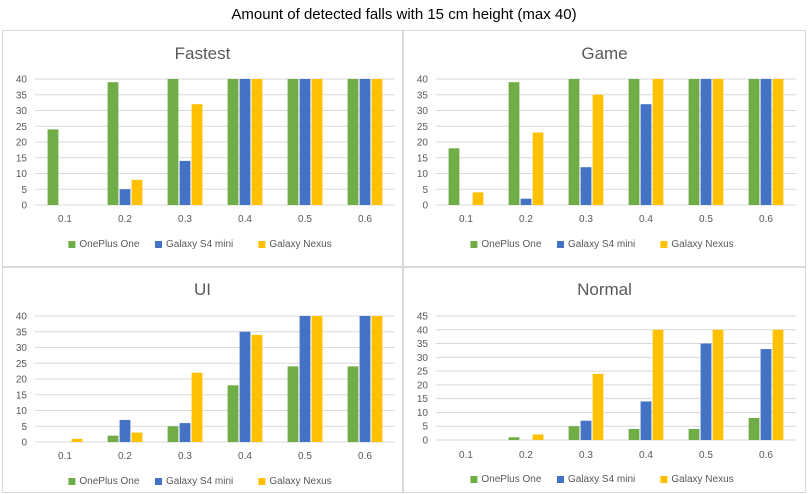 This screenshot has width=808, height=494. Describe the element at coordinates (300, 481) in the screenshot. I see `legend-label-galaxy-nexus: Galaxy Nexus` at that location.